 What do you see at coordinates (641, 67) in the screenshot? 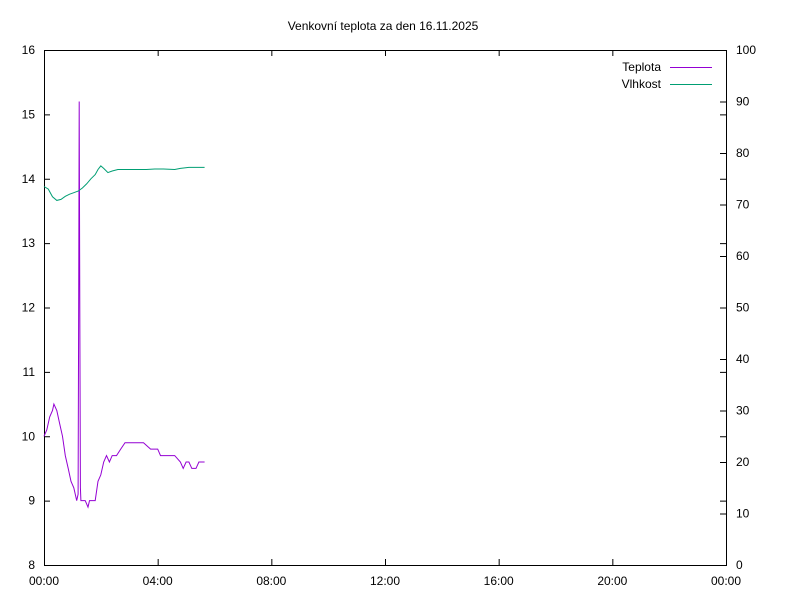
I see `legend-label-teplota: Teplota` at bounding box center [641, 67].